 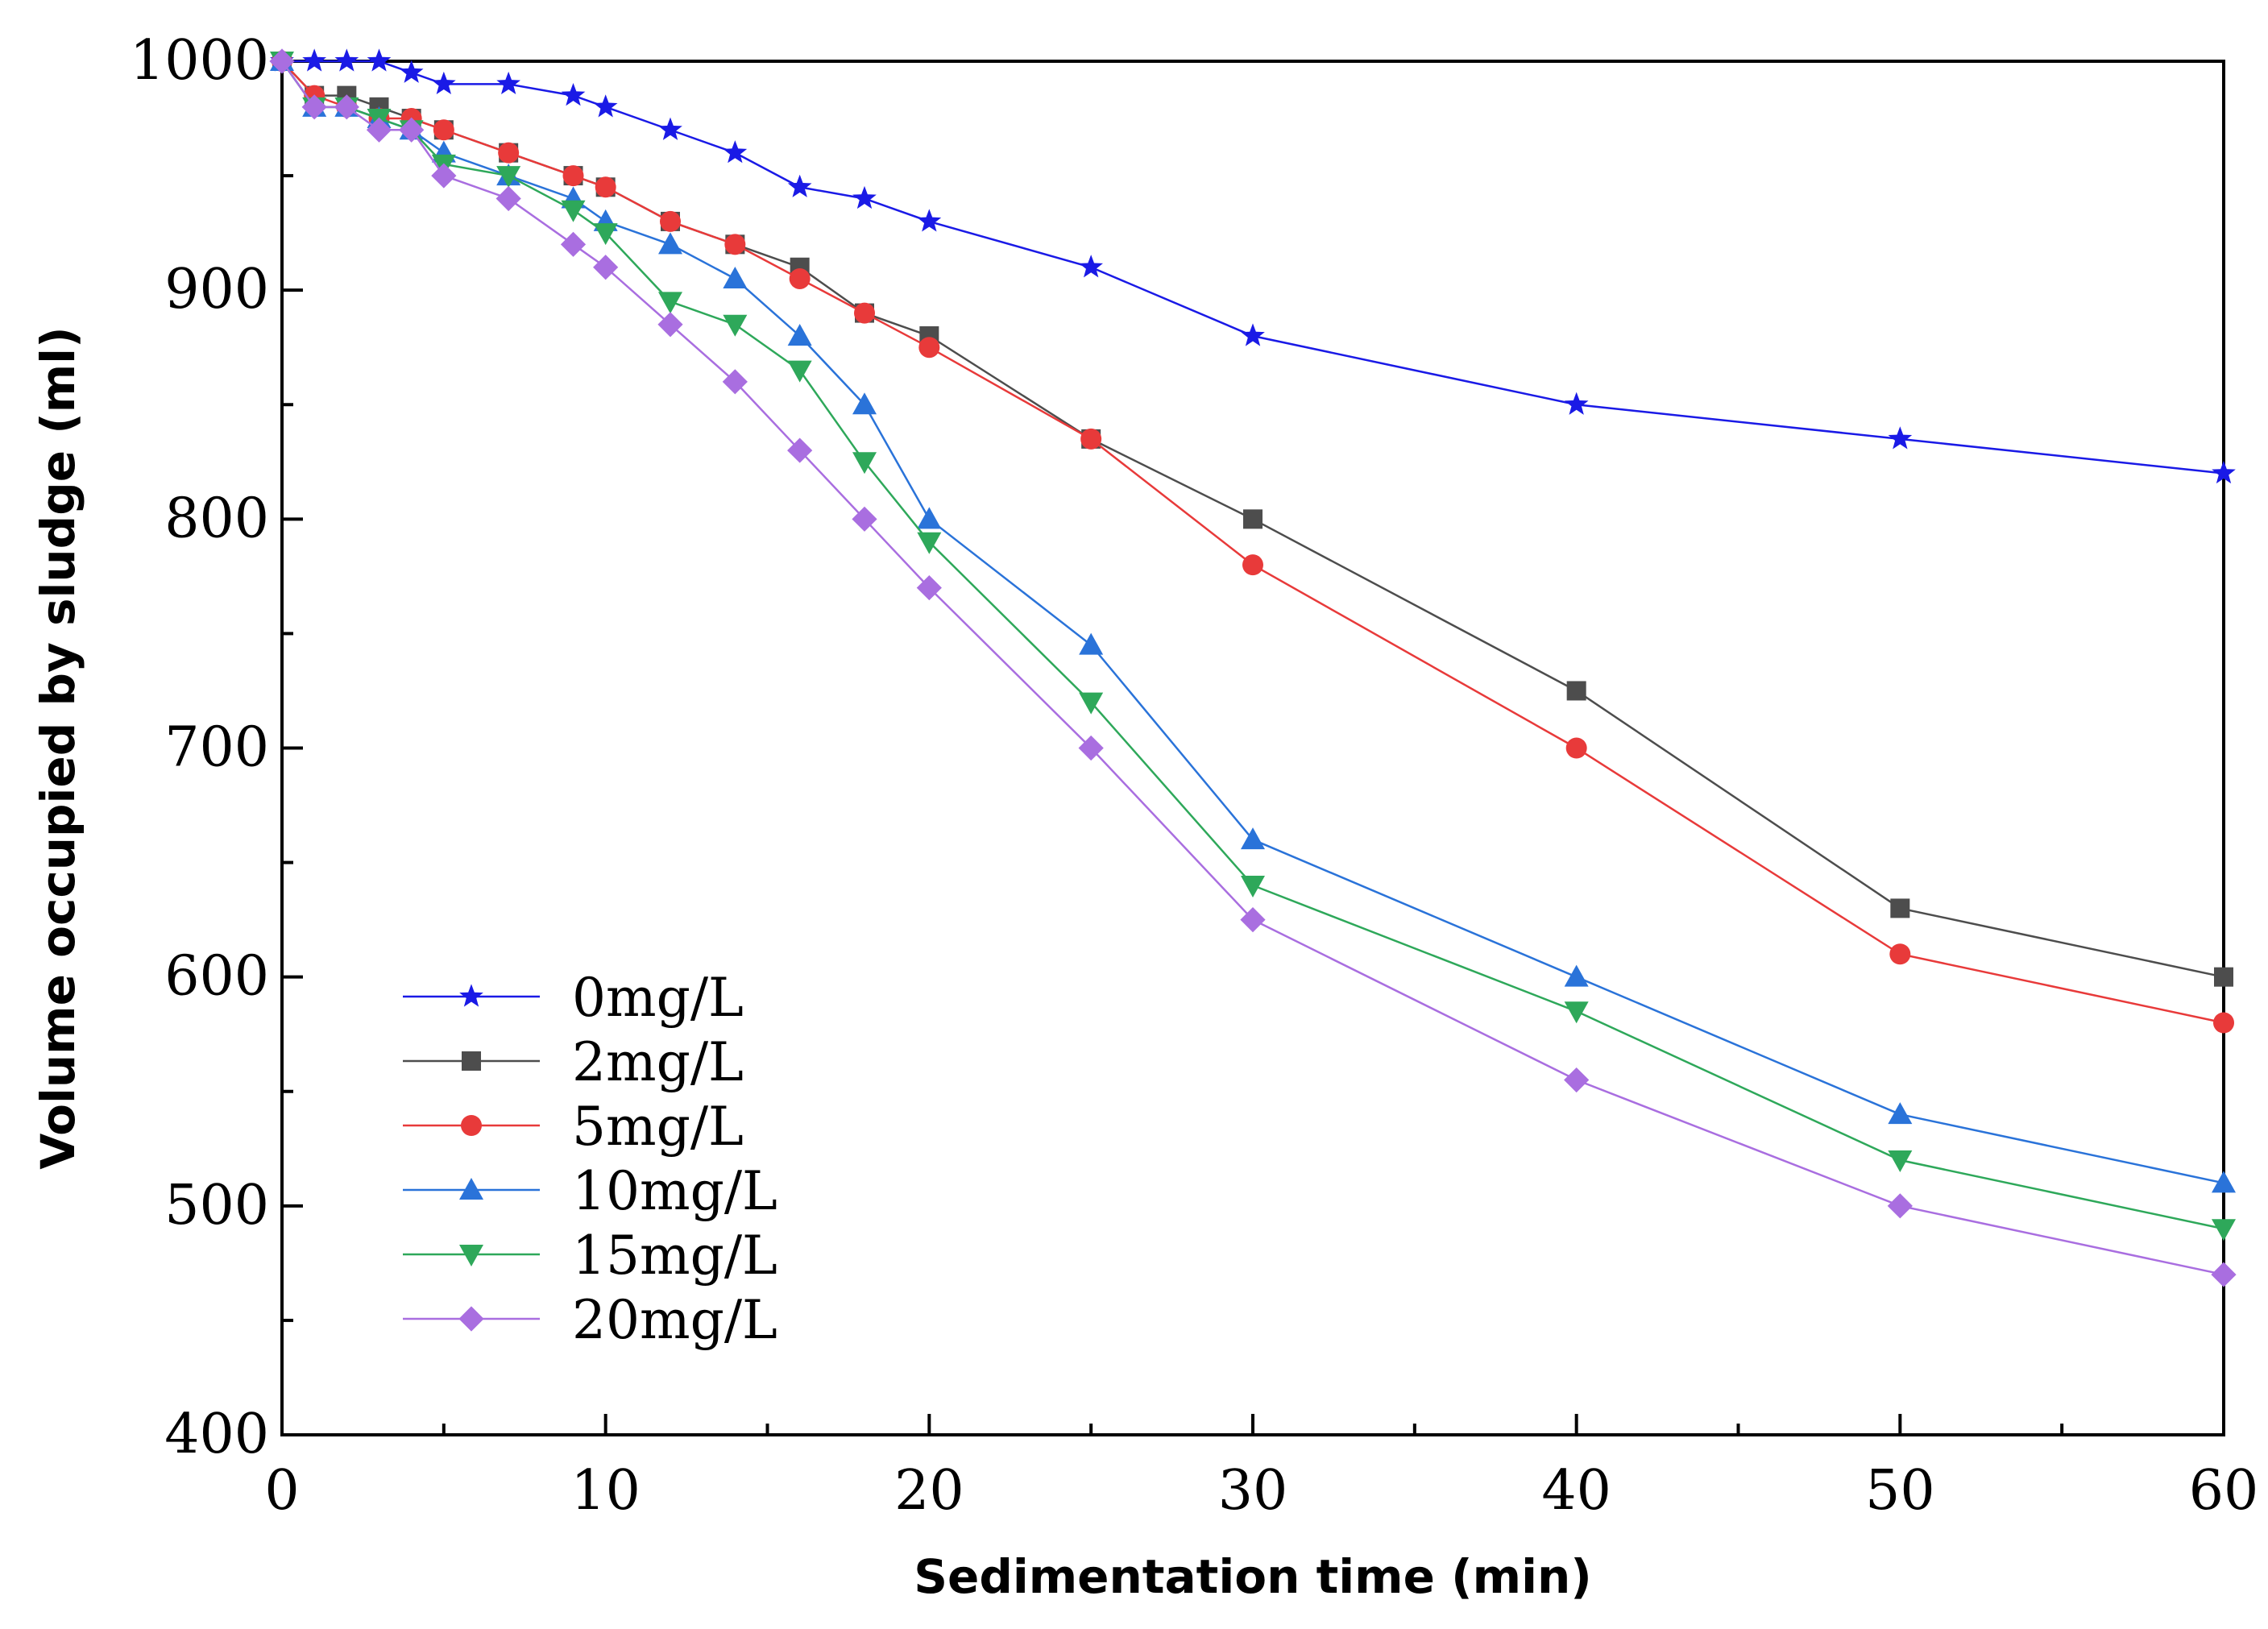 I want to click on y-tick-label: 500, so click(x=216, y=1205).